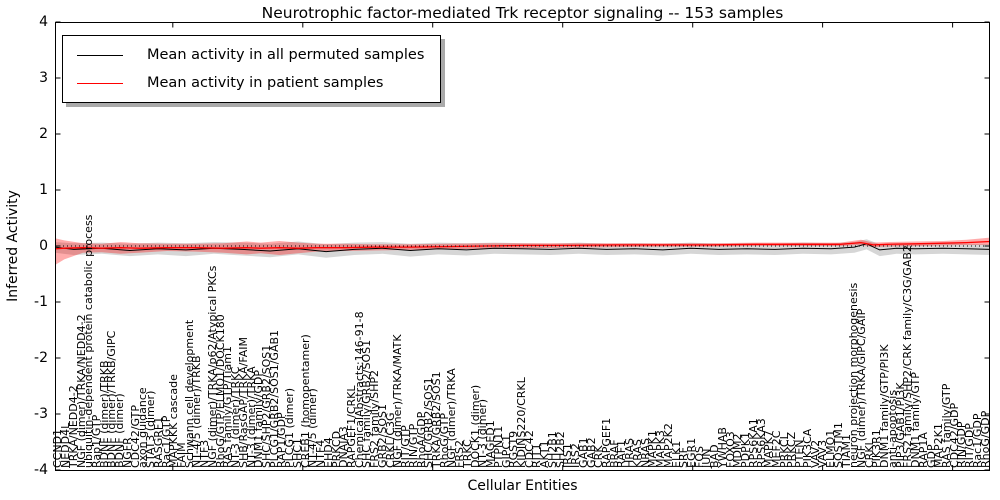  Describe the element at coordinates (522, 245) in the screenshot. I see `mean-line-patient` at that location.